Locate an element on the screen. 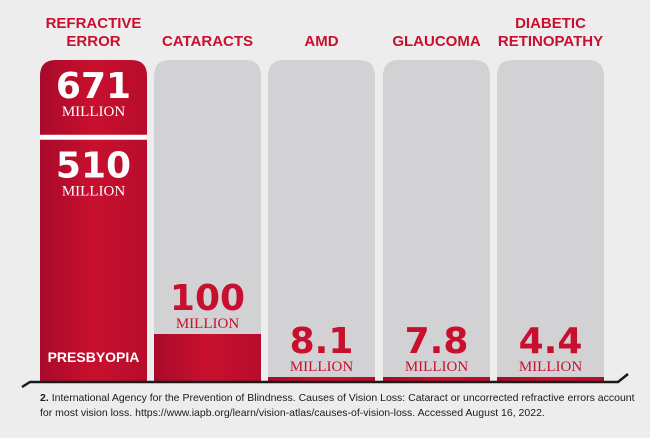  category-label: ERROR is located at coordinates (93, 41).